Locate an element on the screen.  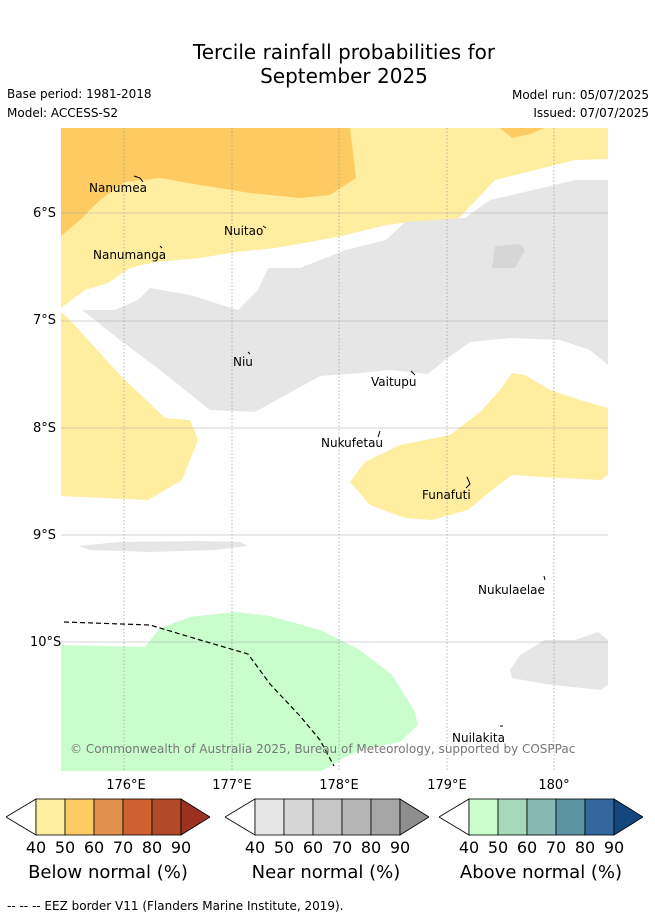
lon-label-176e: 176°E is located at coordinates (126, 785).